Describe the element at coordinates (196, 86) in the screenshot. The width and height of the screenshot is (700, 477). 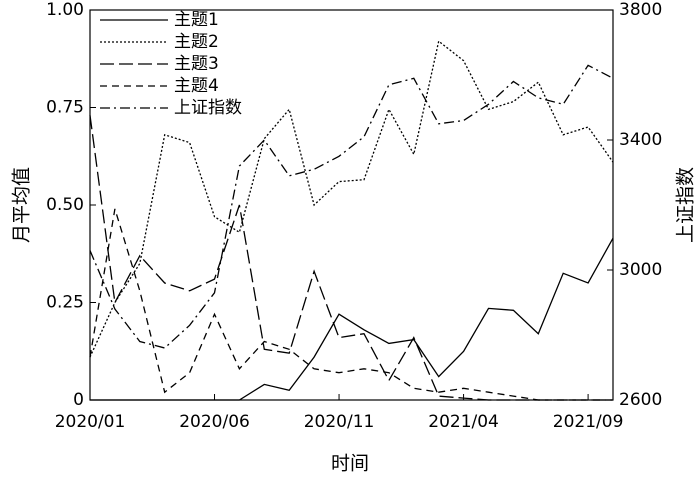
I see `legend-label: 主题4` at that location.